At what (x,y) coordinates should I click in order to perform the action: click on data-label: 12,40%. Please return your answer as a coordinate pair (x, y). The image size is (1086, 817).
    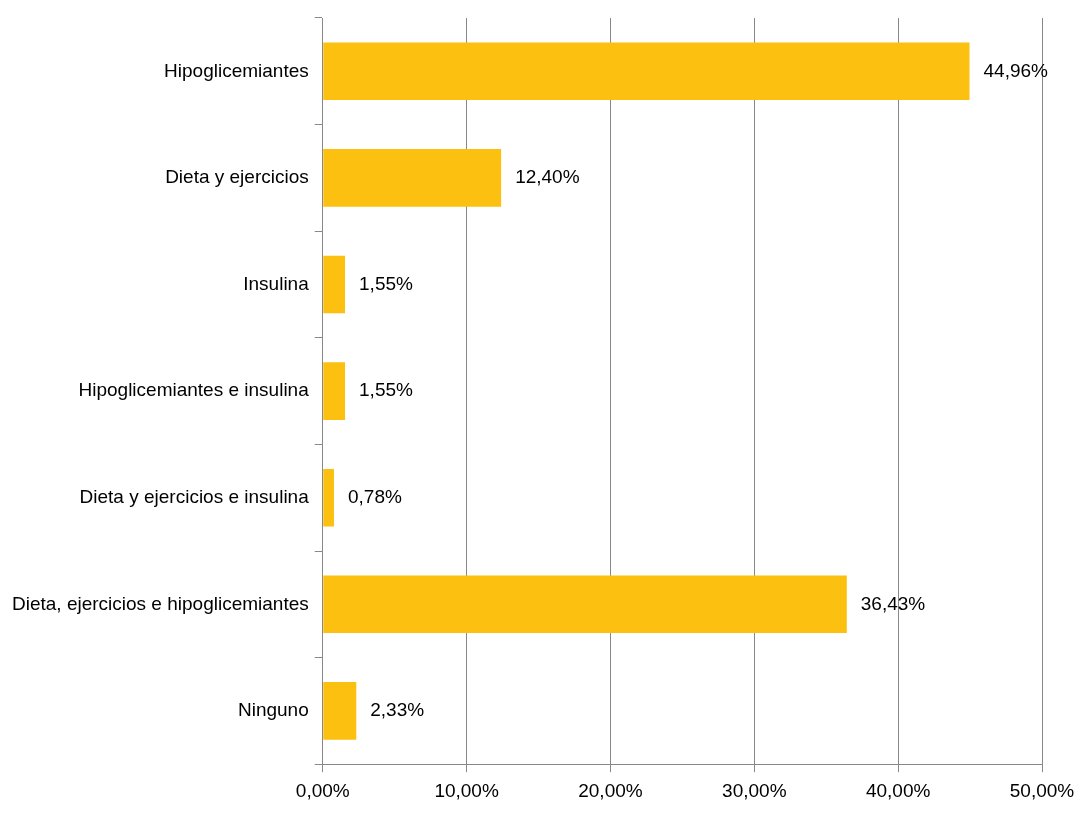
    Looking at the image, I should click on (547, 177).